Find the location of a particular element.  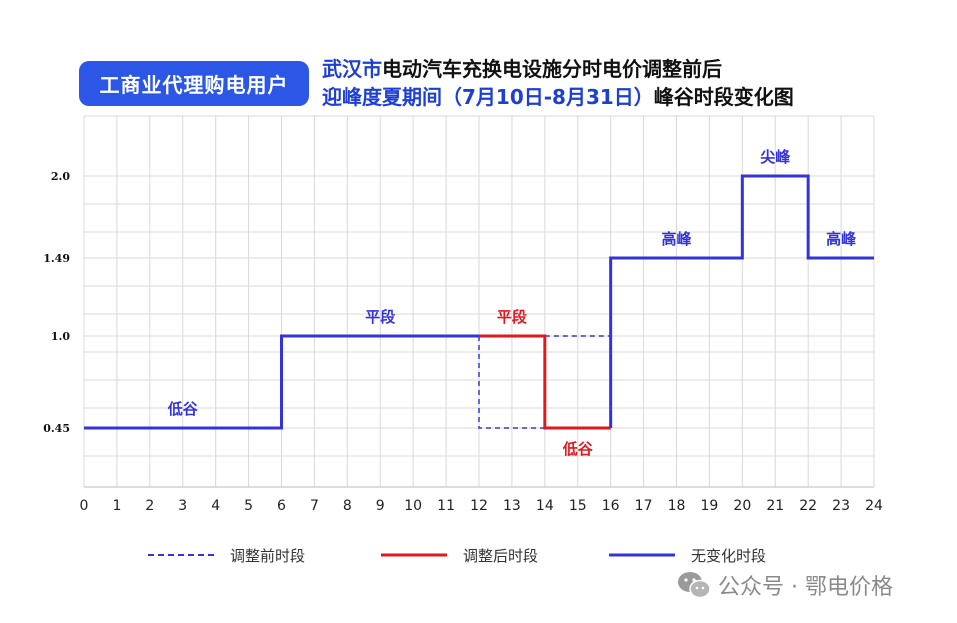

watermark: 公众号 · 鄂电价格 is located at coordinates (784, 585).